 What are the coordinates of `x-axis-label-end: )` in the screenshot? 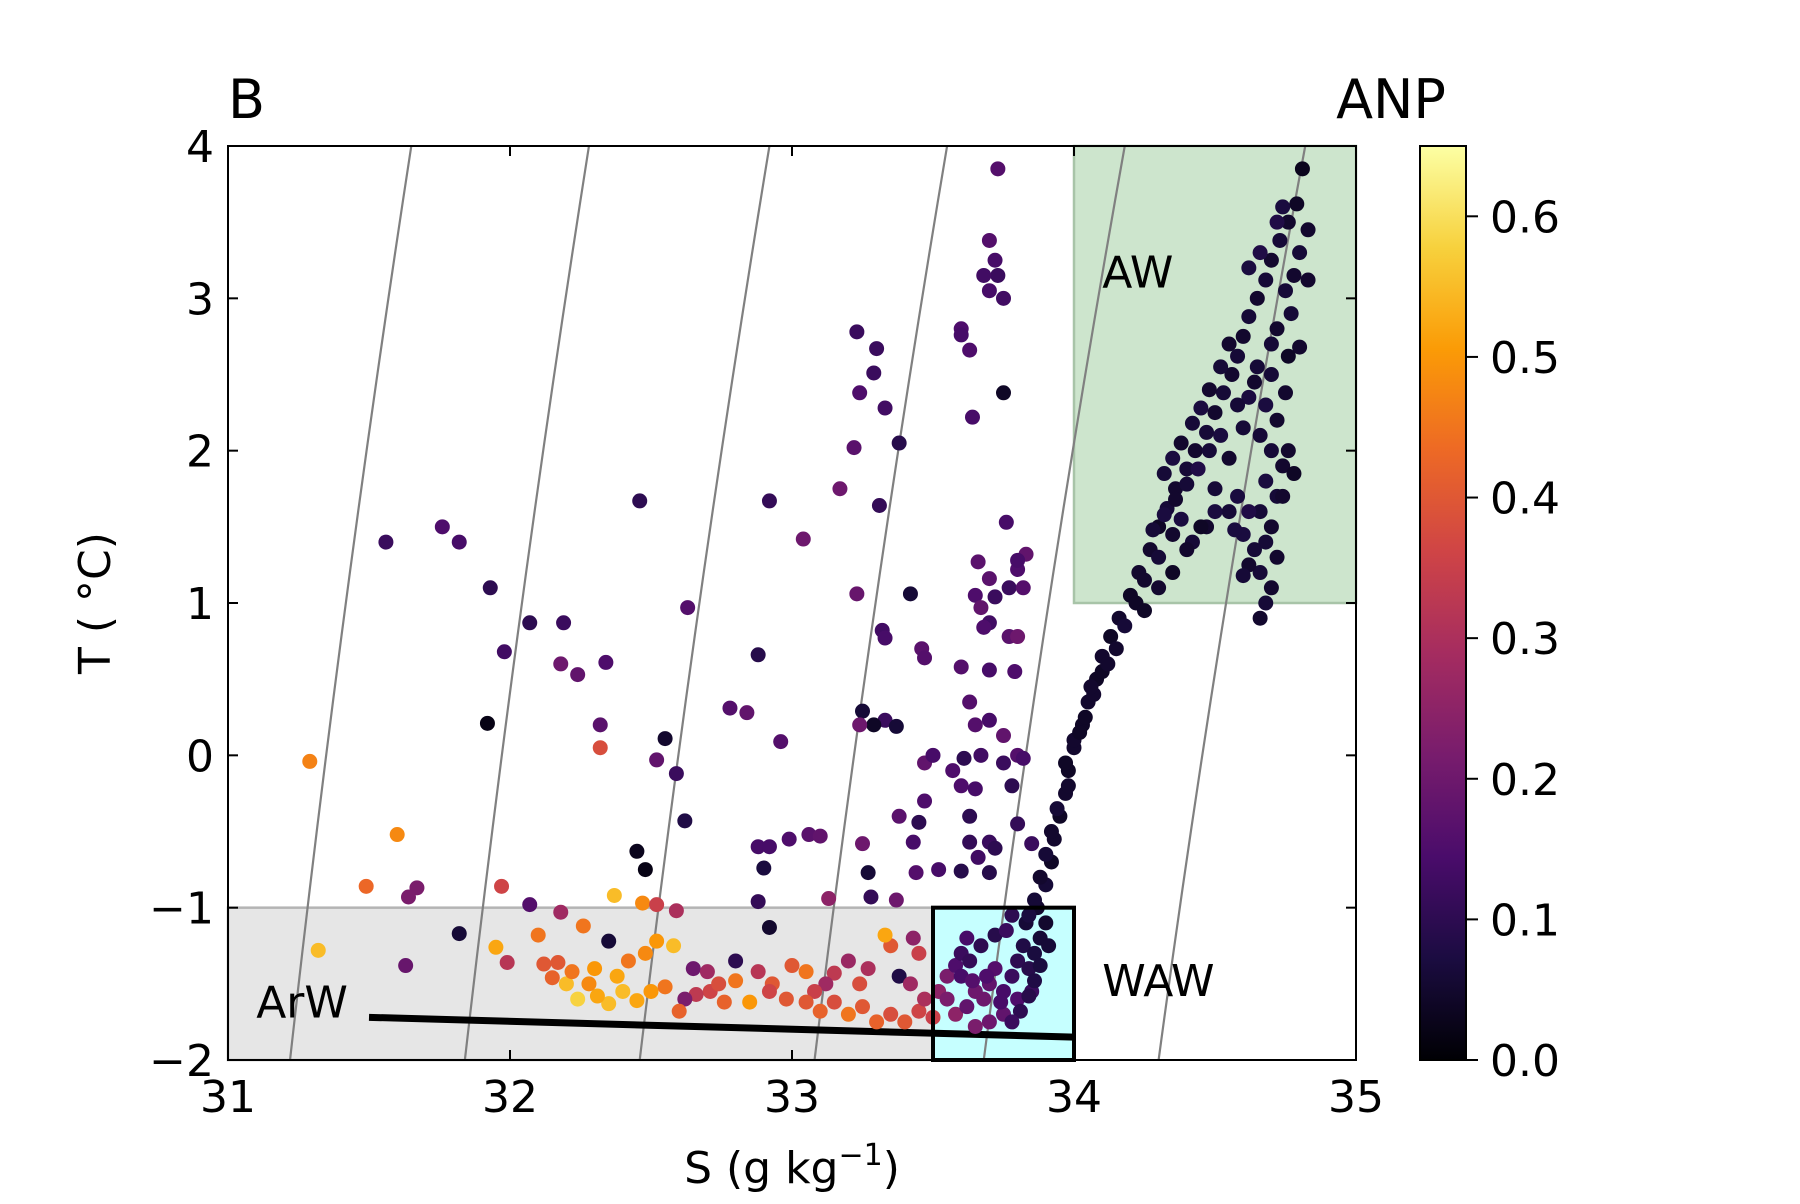 It's located at (891, 1168).